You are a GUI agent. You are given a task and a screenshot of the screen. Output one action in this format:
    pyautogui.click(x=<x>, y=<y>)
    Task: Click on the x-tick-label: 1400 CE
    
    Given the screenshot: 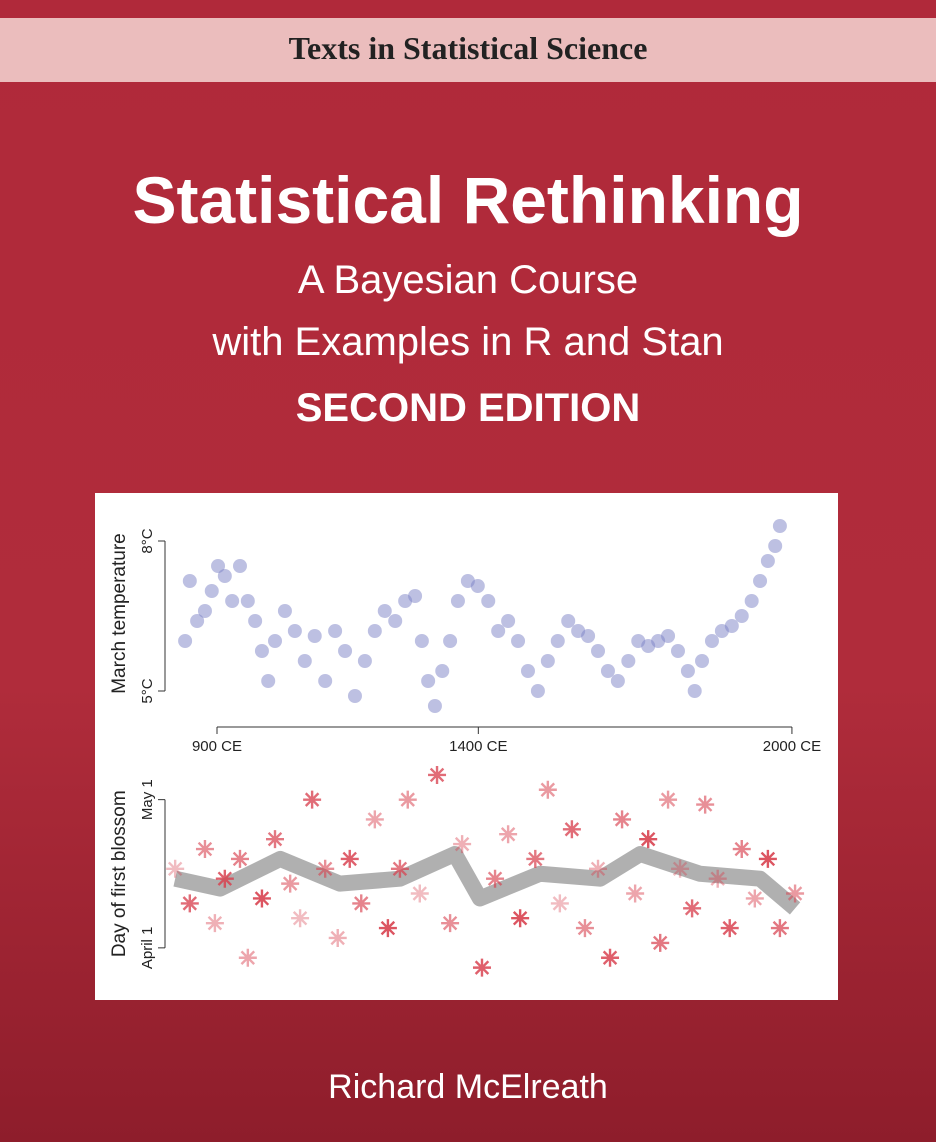 What is the action you would take?
    pyautogui.click(x=478, y=746)
    